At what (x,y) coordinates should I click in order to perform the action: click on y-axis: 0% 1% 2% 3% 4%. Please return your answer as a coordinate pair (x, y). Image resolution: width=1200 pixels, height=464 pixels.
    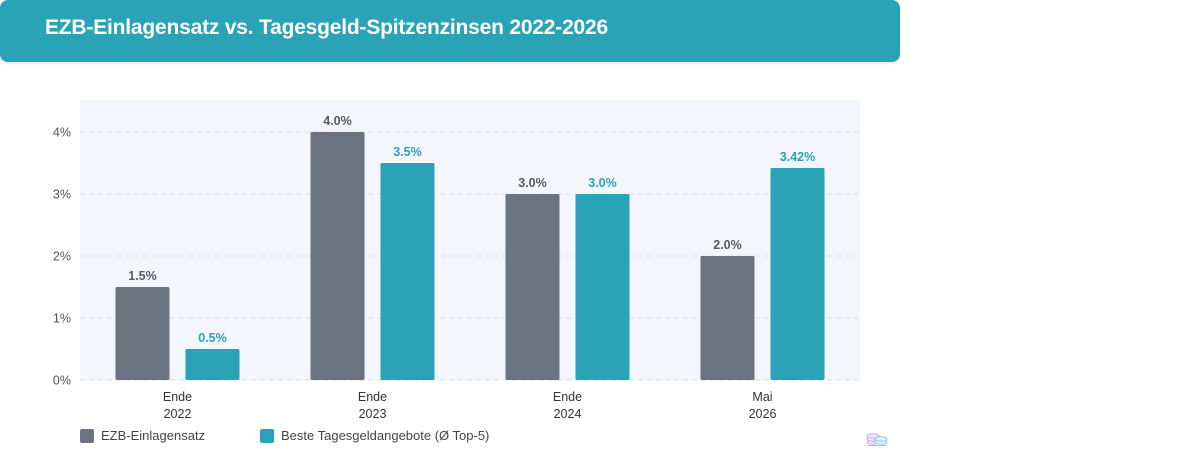
    Looking at the image, I should click on (62, 257).